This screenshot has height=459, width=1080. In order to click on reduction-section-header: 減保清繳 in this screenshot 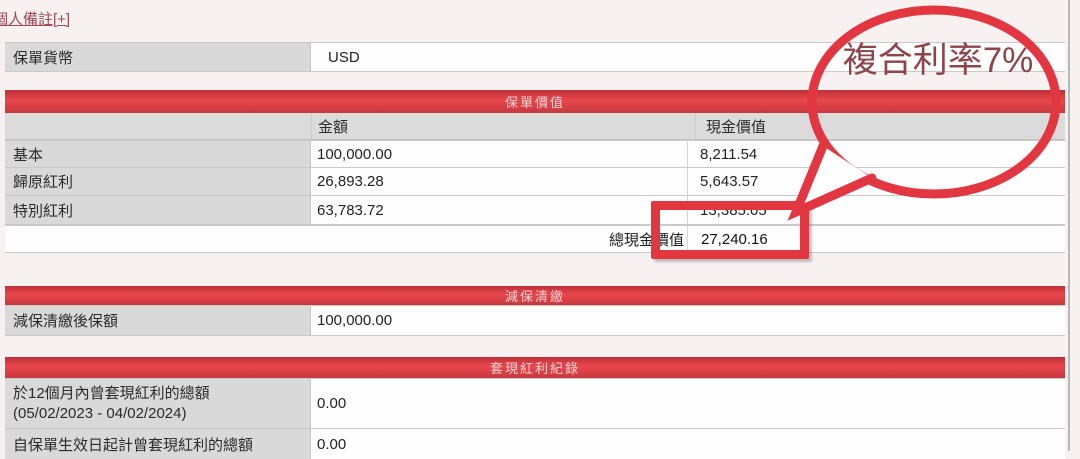, I will do `click(535, 295)`.